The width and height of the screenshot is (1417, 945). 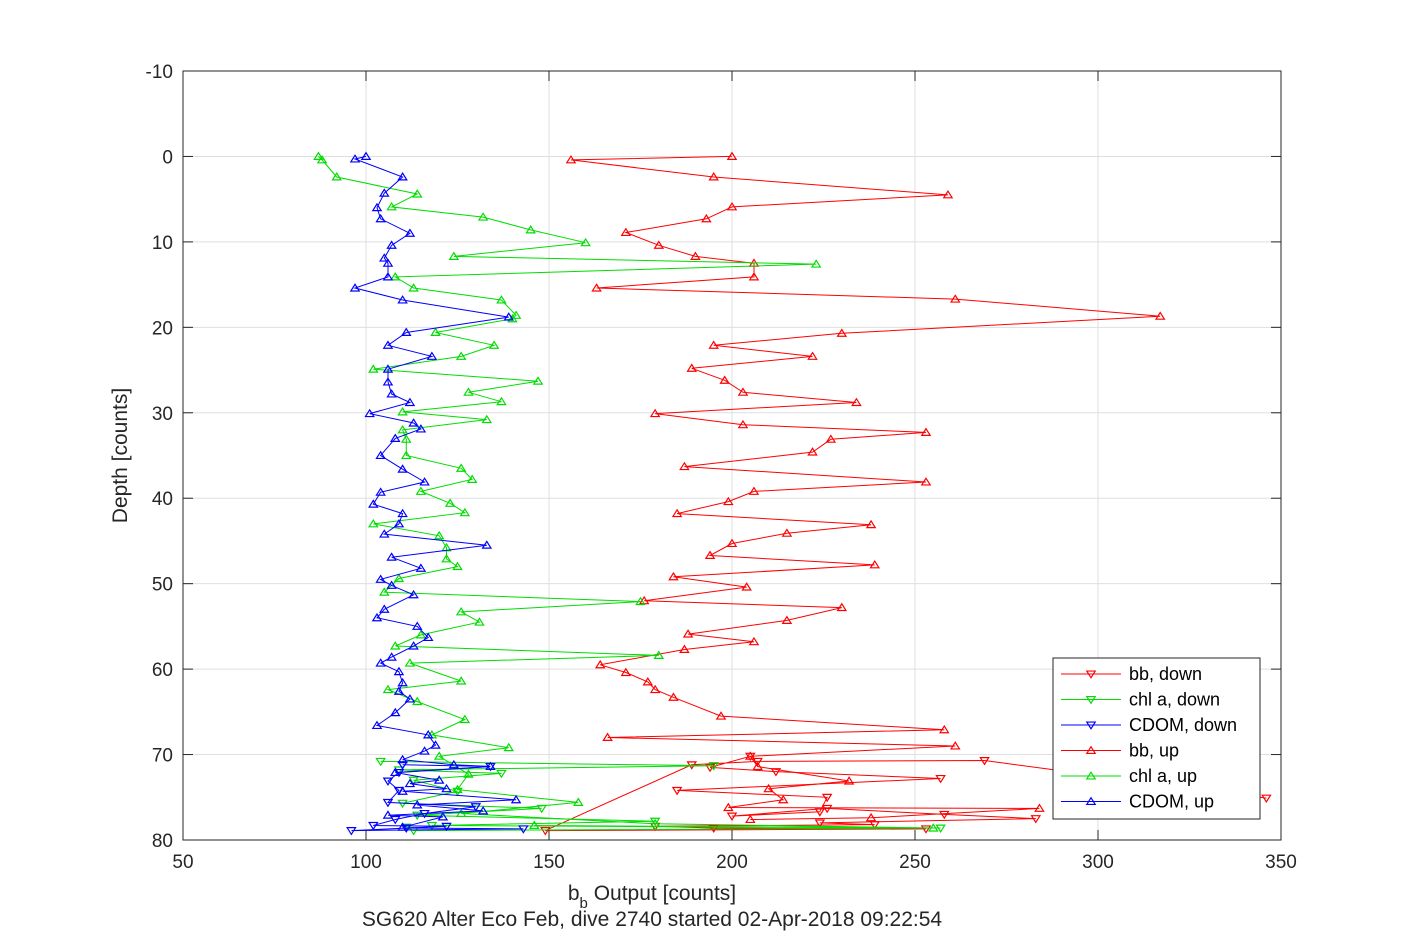 I want to click on legend-marker, so click(x=1091, y=674).